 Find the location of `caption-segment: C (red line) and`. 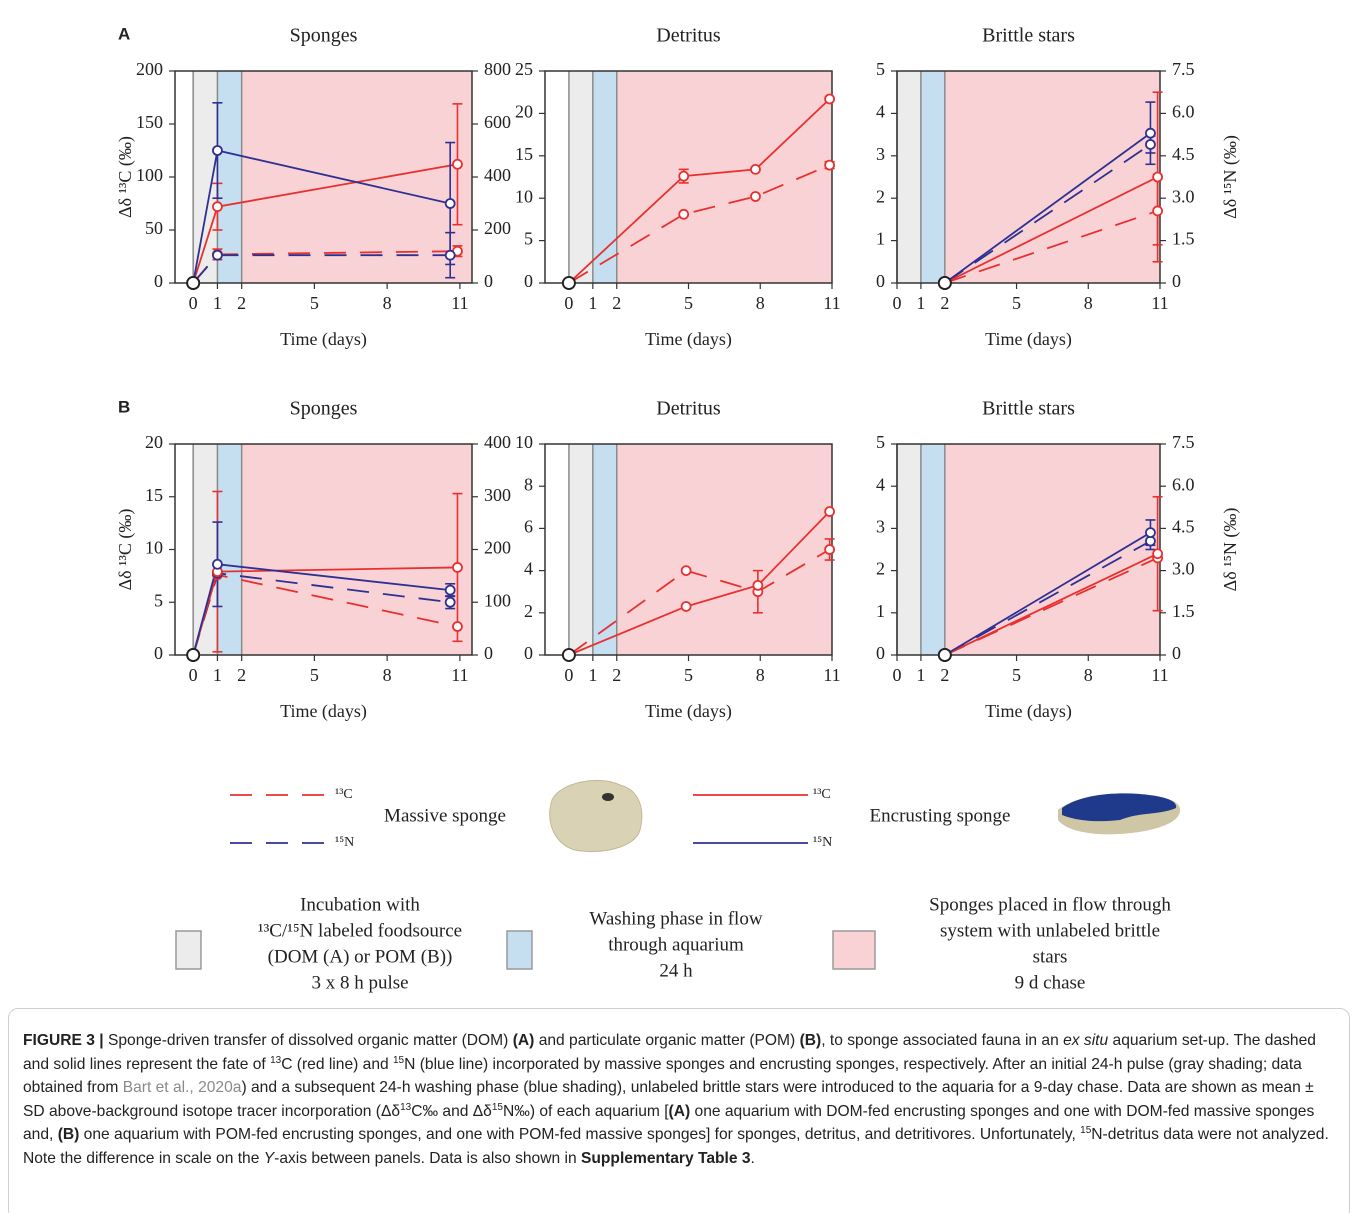

caption-segment: C (red line) and is located at coordinates (337, 1064).